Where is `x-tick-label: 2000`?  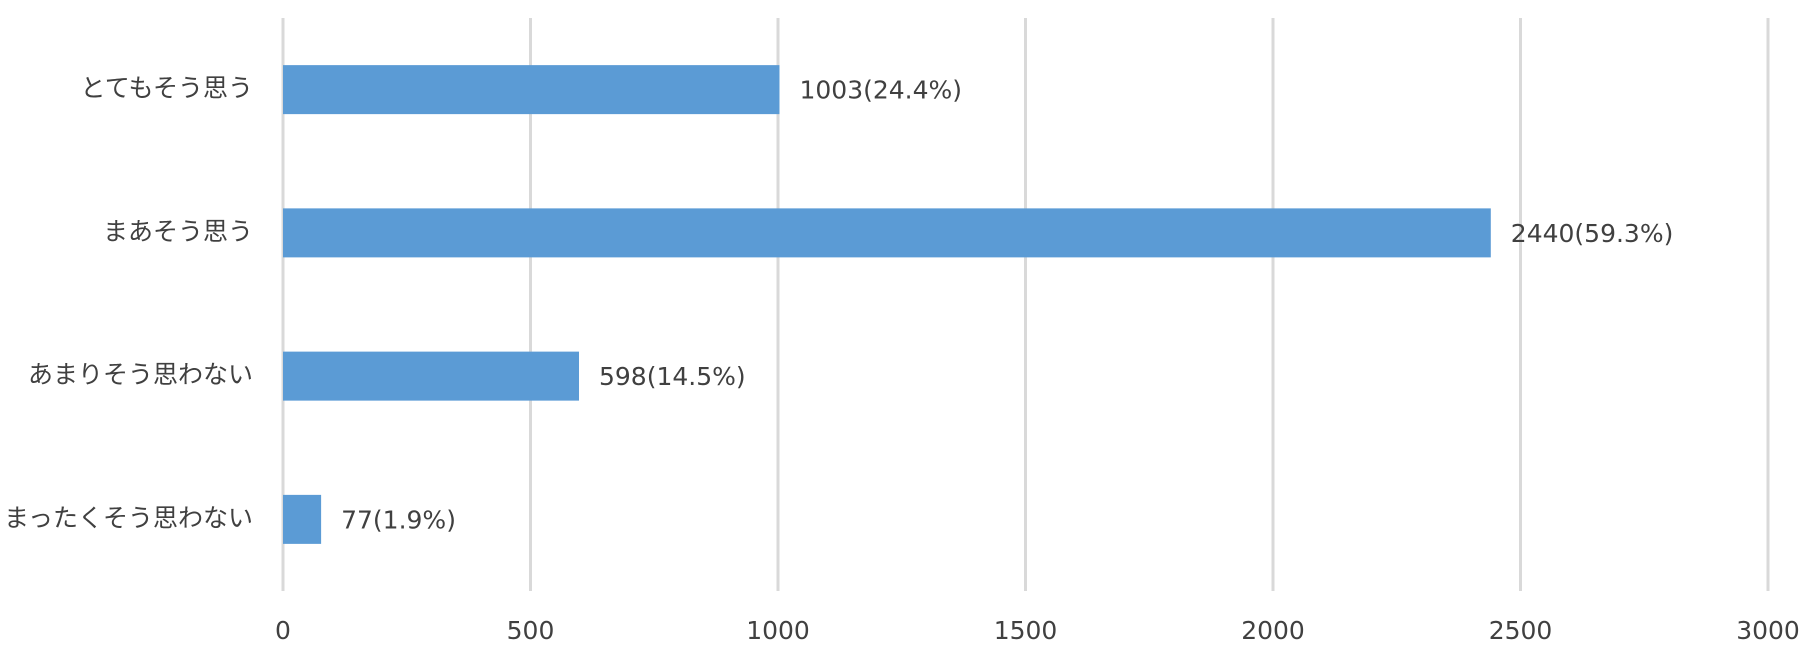 x-tick-label: 2000 is located at coordinates (1273, 630).